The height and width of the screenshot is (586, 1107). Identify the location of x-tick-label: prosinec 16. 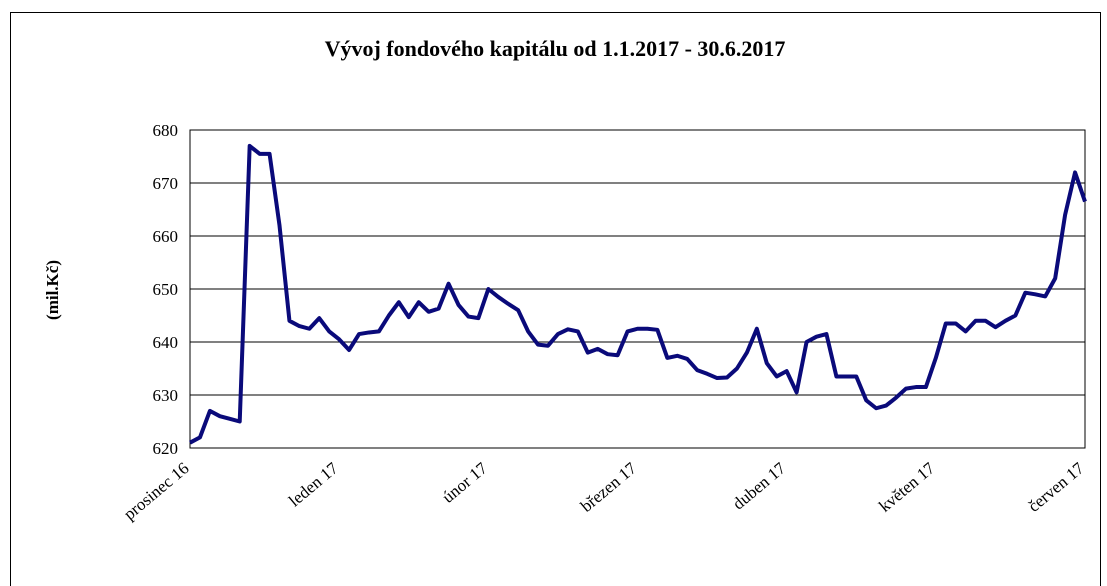
(156, 491).